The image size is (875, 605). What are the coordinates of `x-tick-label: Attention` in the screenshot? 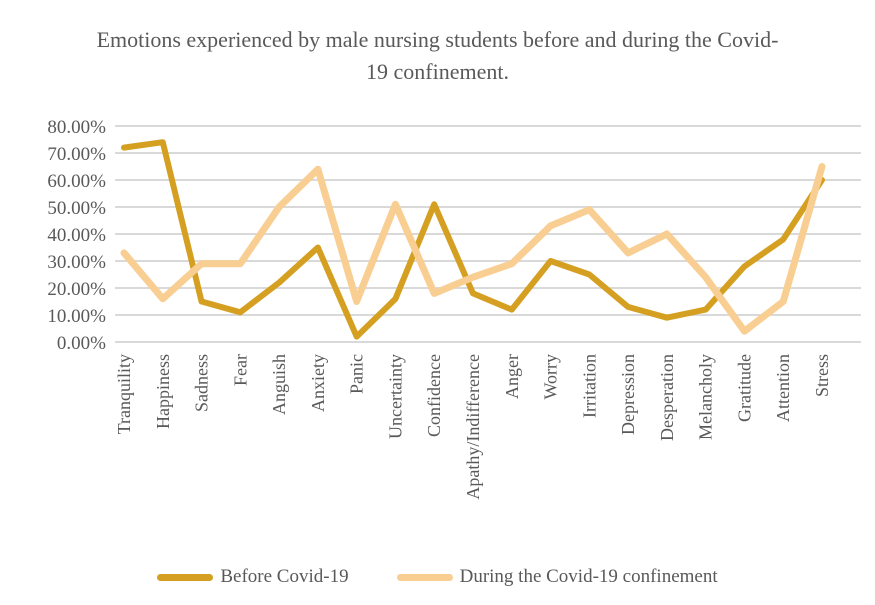 It's located at (783, 388).